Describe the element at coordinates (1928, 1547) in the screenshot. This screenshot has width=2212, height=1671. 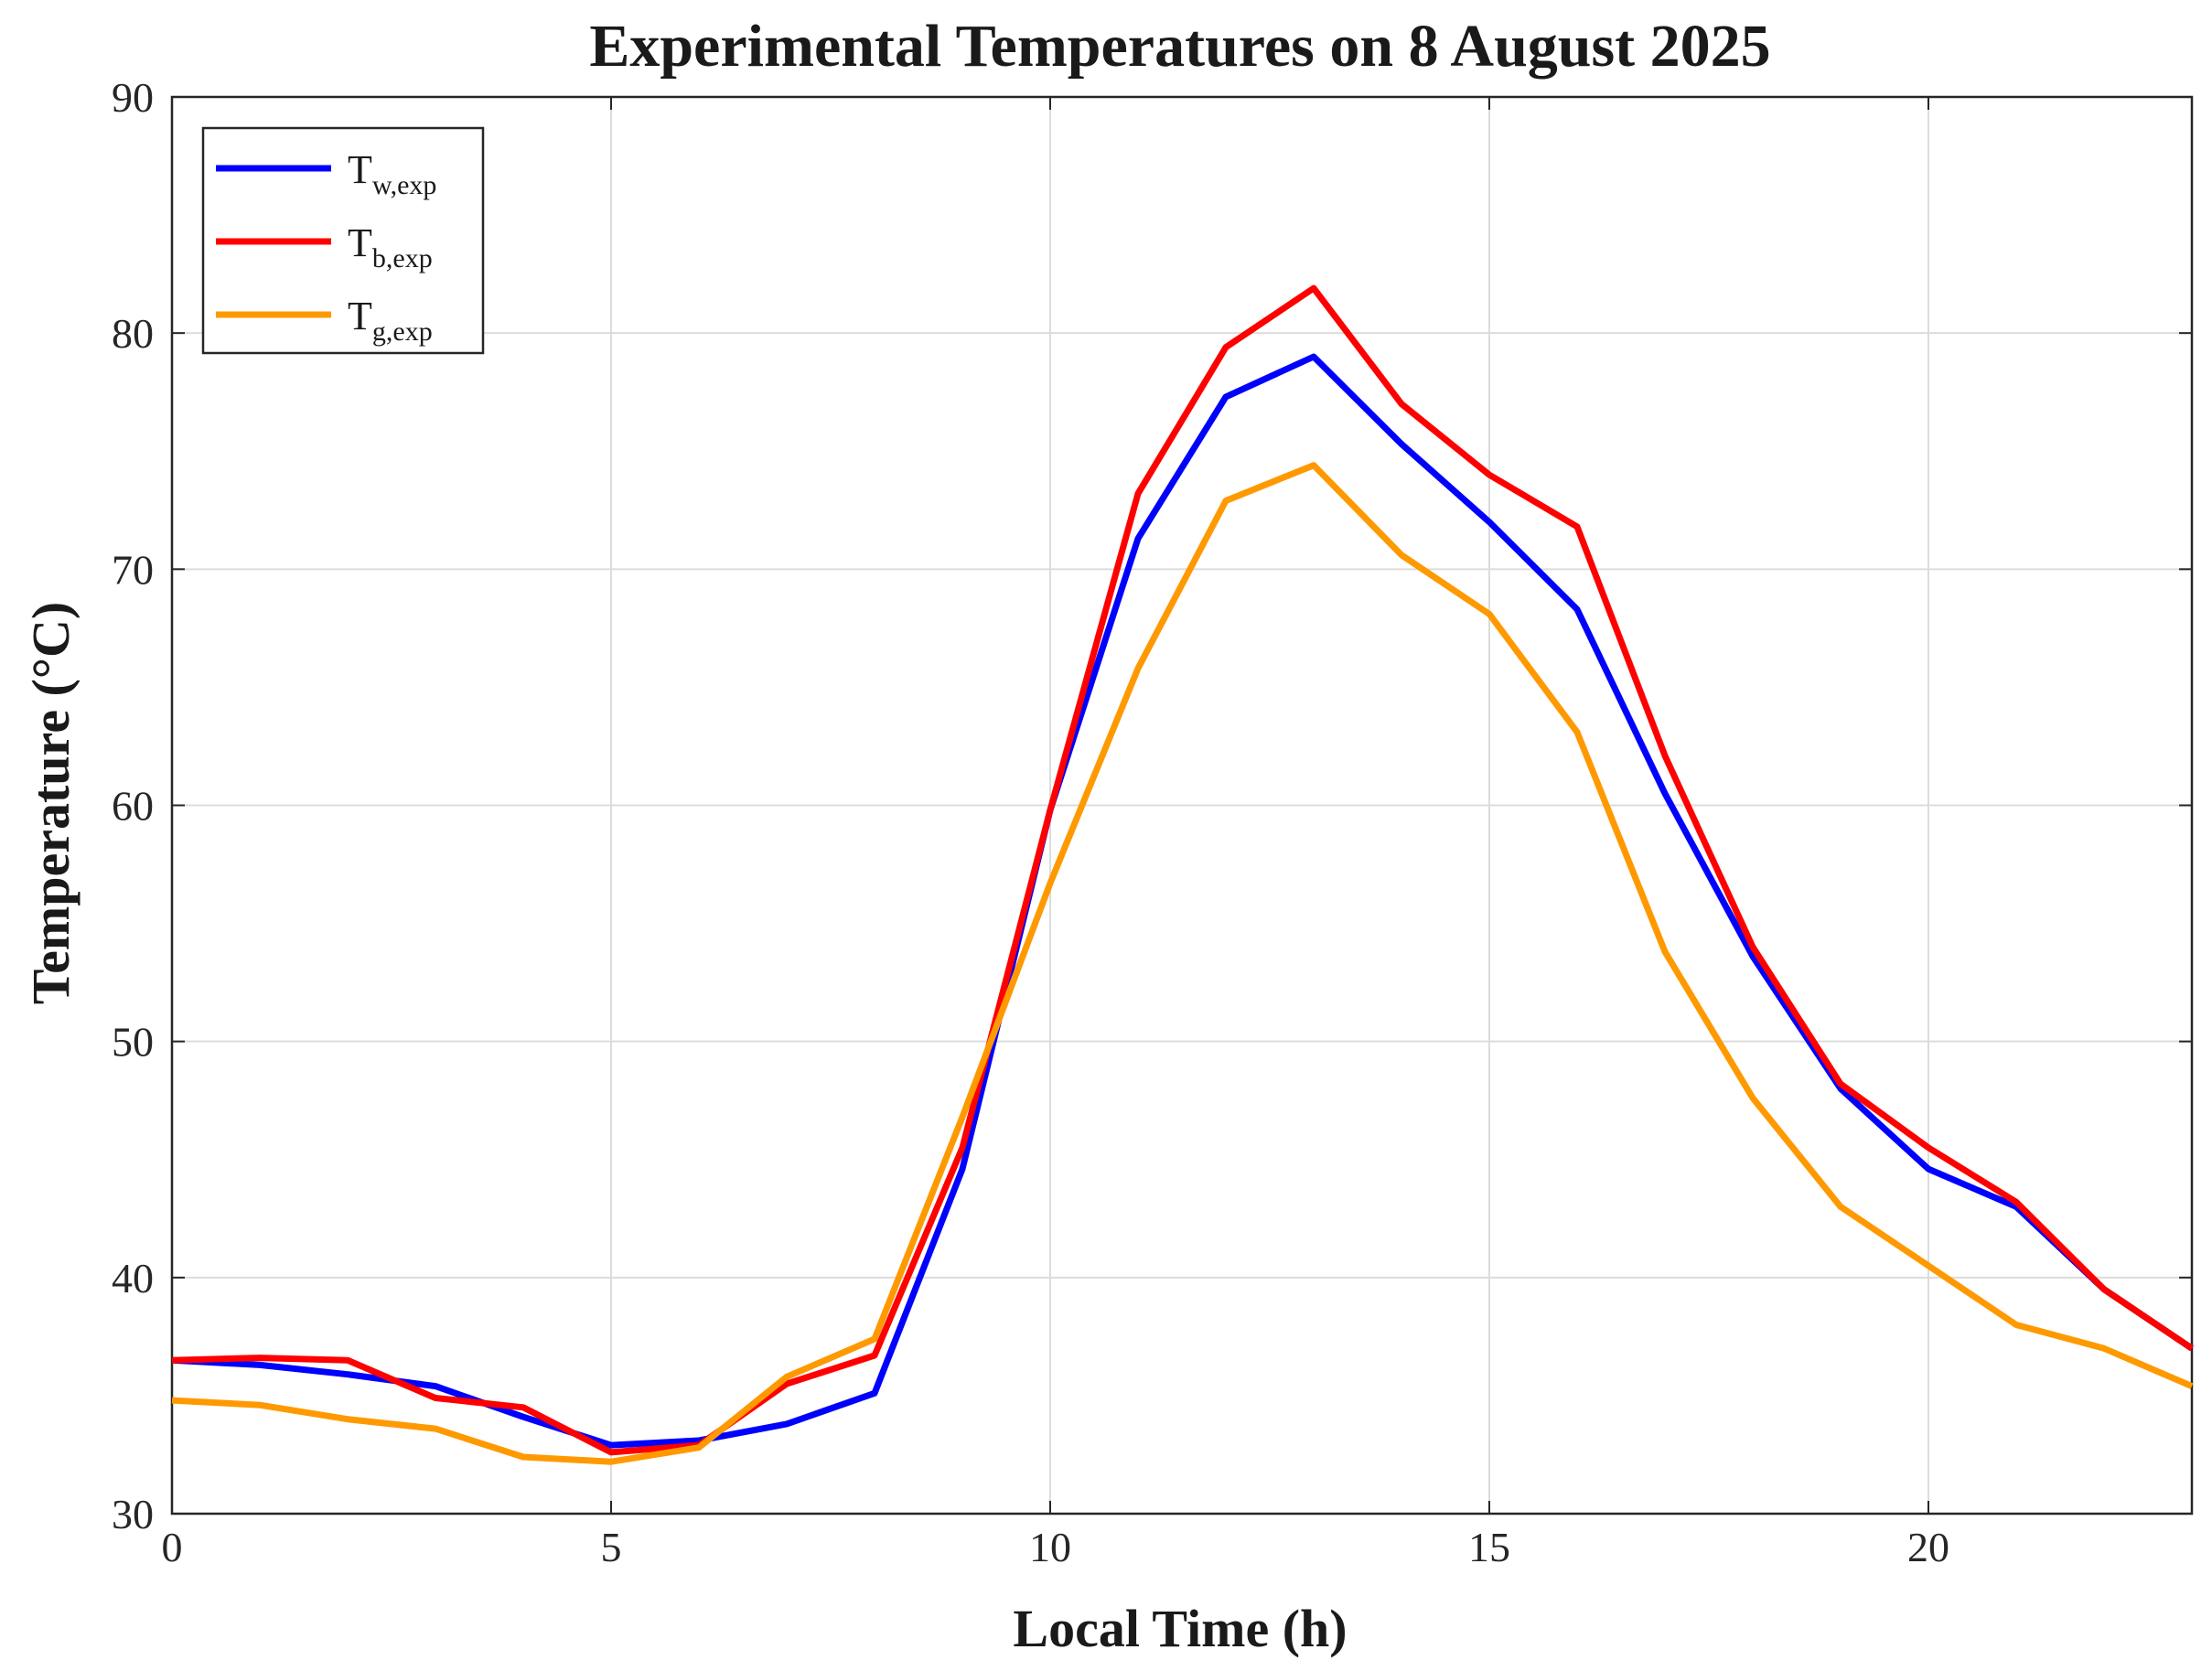
I see `x-tick-label: 20` at that location.